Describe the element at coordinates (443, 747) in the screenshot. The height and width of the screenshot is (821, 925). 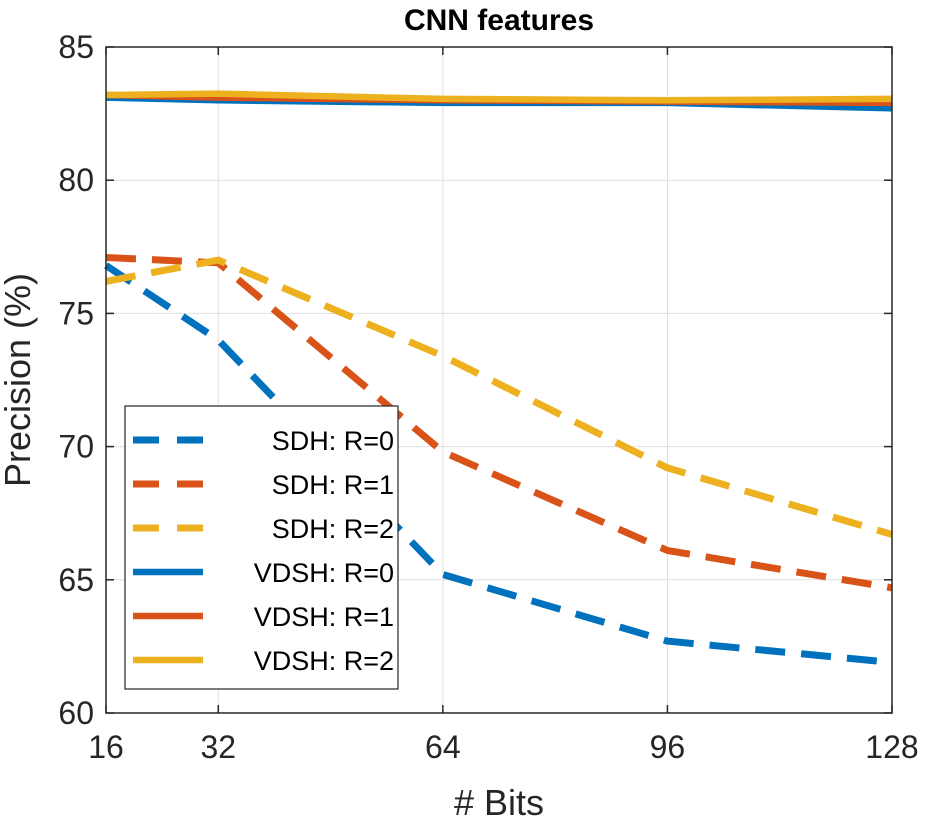
I see `x-tick-label: 64` at that location.